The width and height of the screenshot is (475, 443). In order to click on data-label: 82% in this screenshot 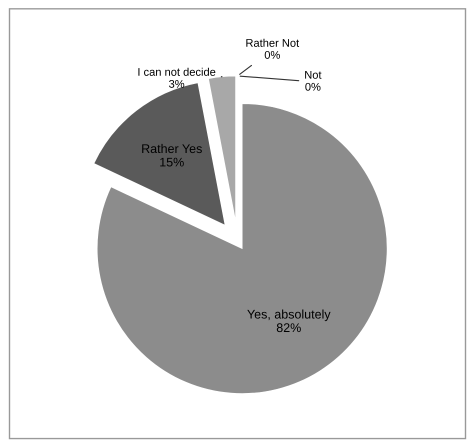, I will do `click(288, 327)`.